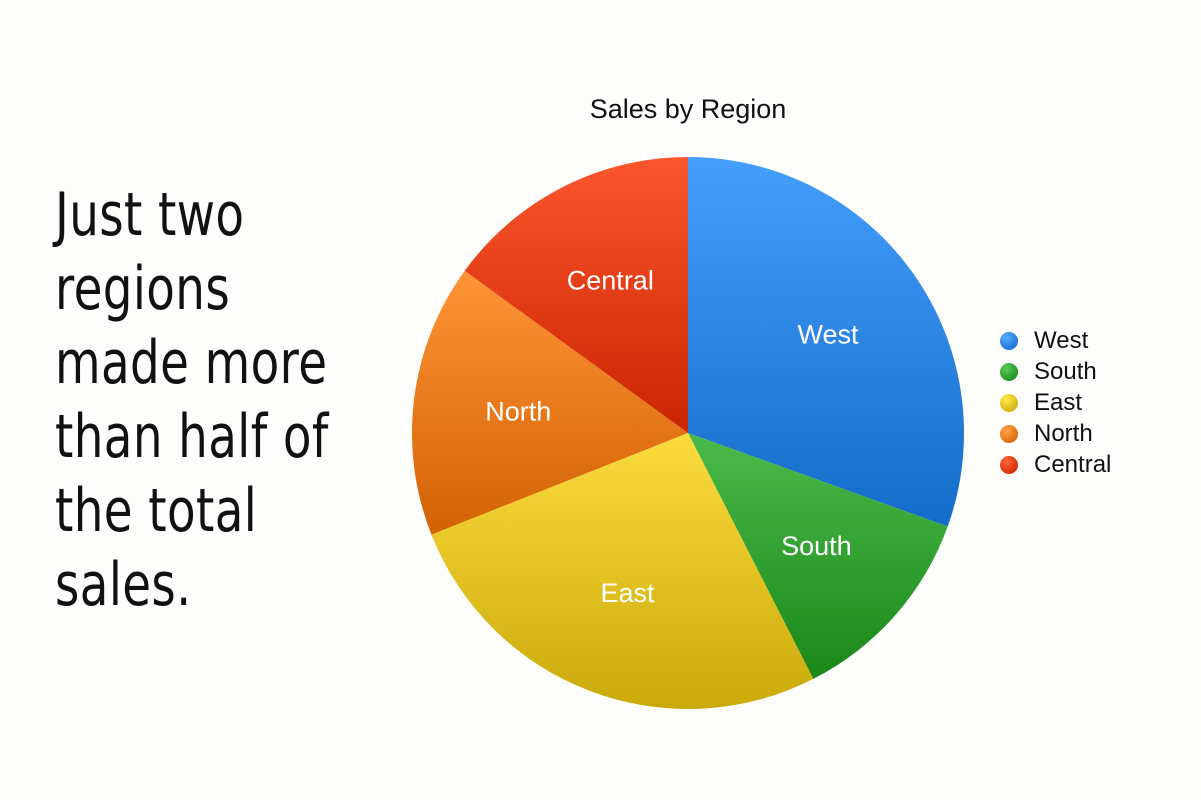 Image resolution: width=1201 pixels, height=800 pixels. I want to click on legend-label: Central, so click(1073, 464).